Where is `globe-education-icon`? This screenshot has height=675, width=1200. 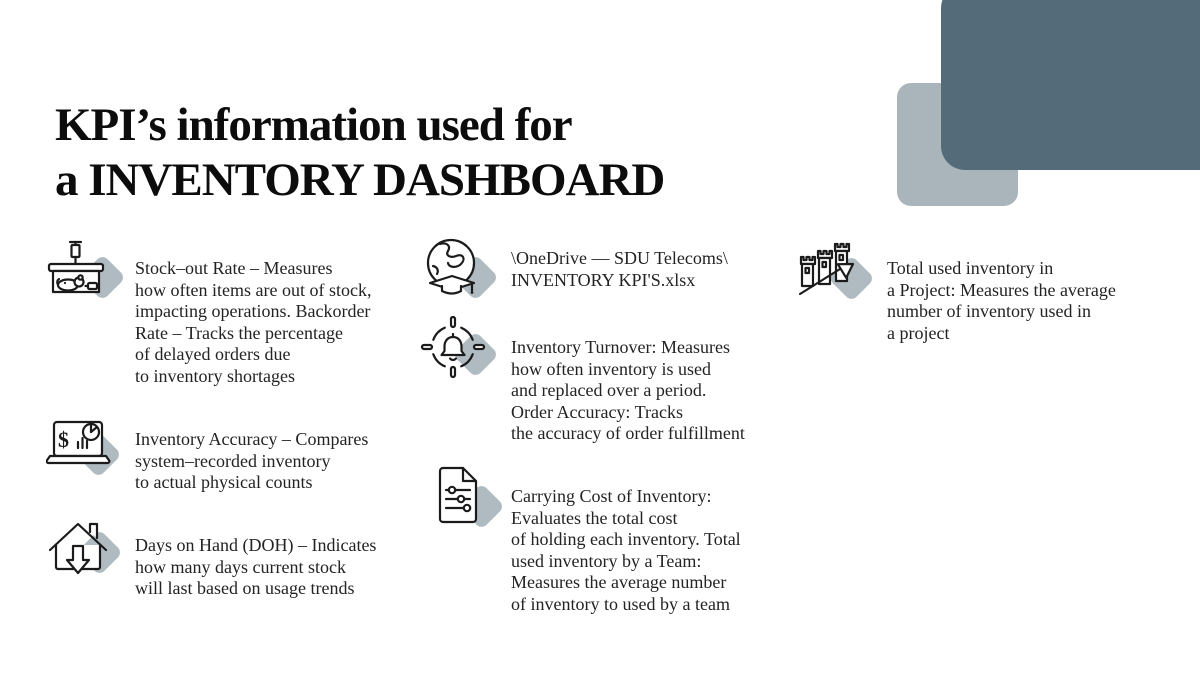
globe-education-icon is located at coordinates (454, 270).